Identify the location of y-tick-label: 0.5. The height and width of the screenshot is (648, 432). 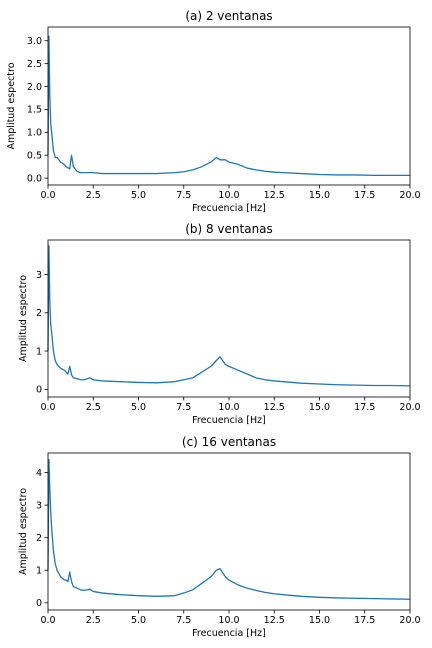
(34, 156).